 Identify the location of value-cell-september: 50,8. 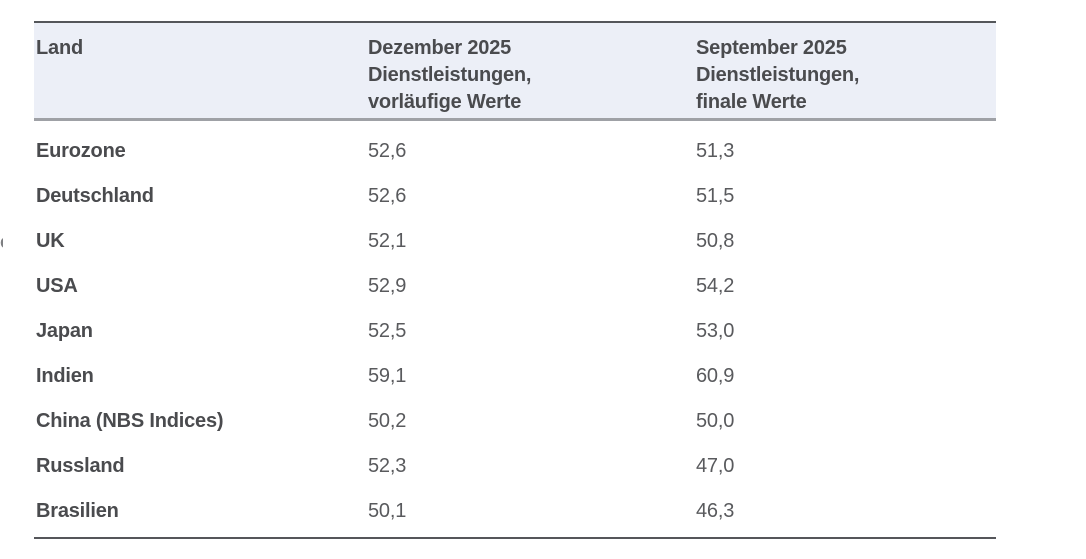
(715, 241).